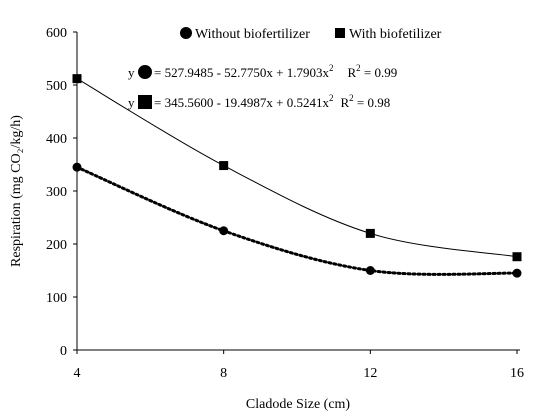 The width and height of the screenshot is (550, 420). I want to click on legend-label-without: Without biofertilizer, so click(252, 34).